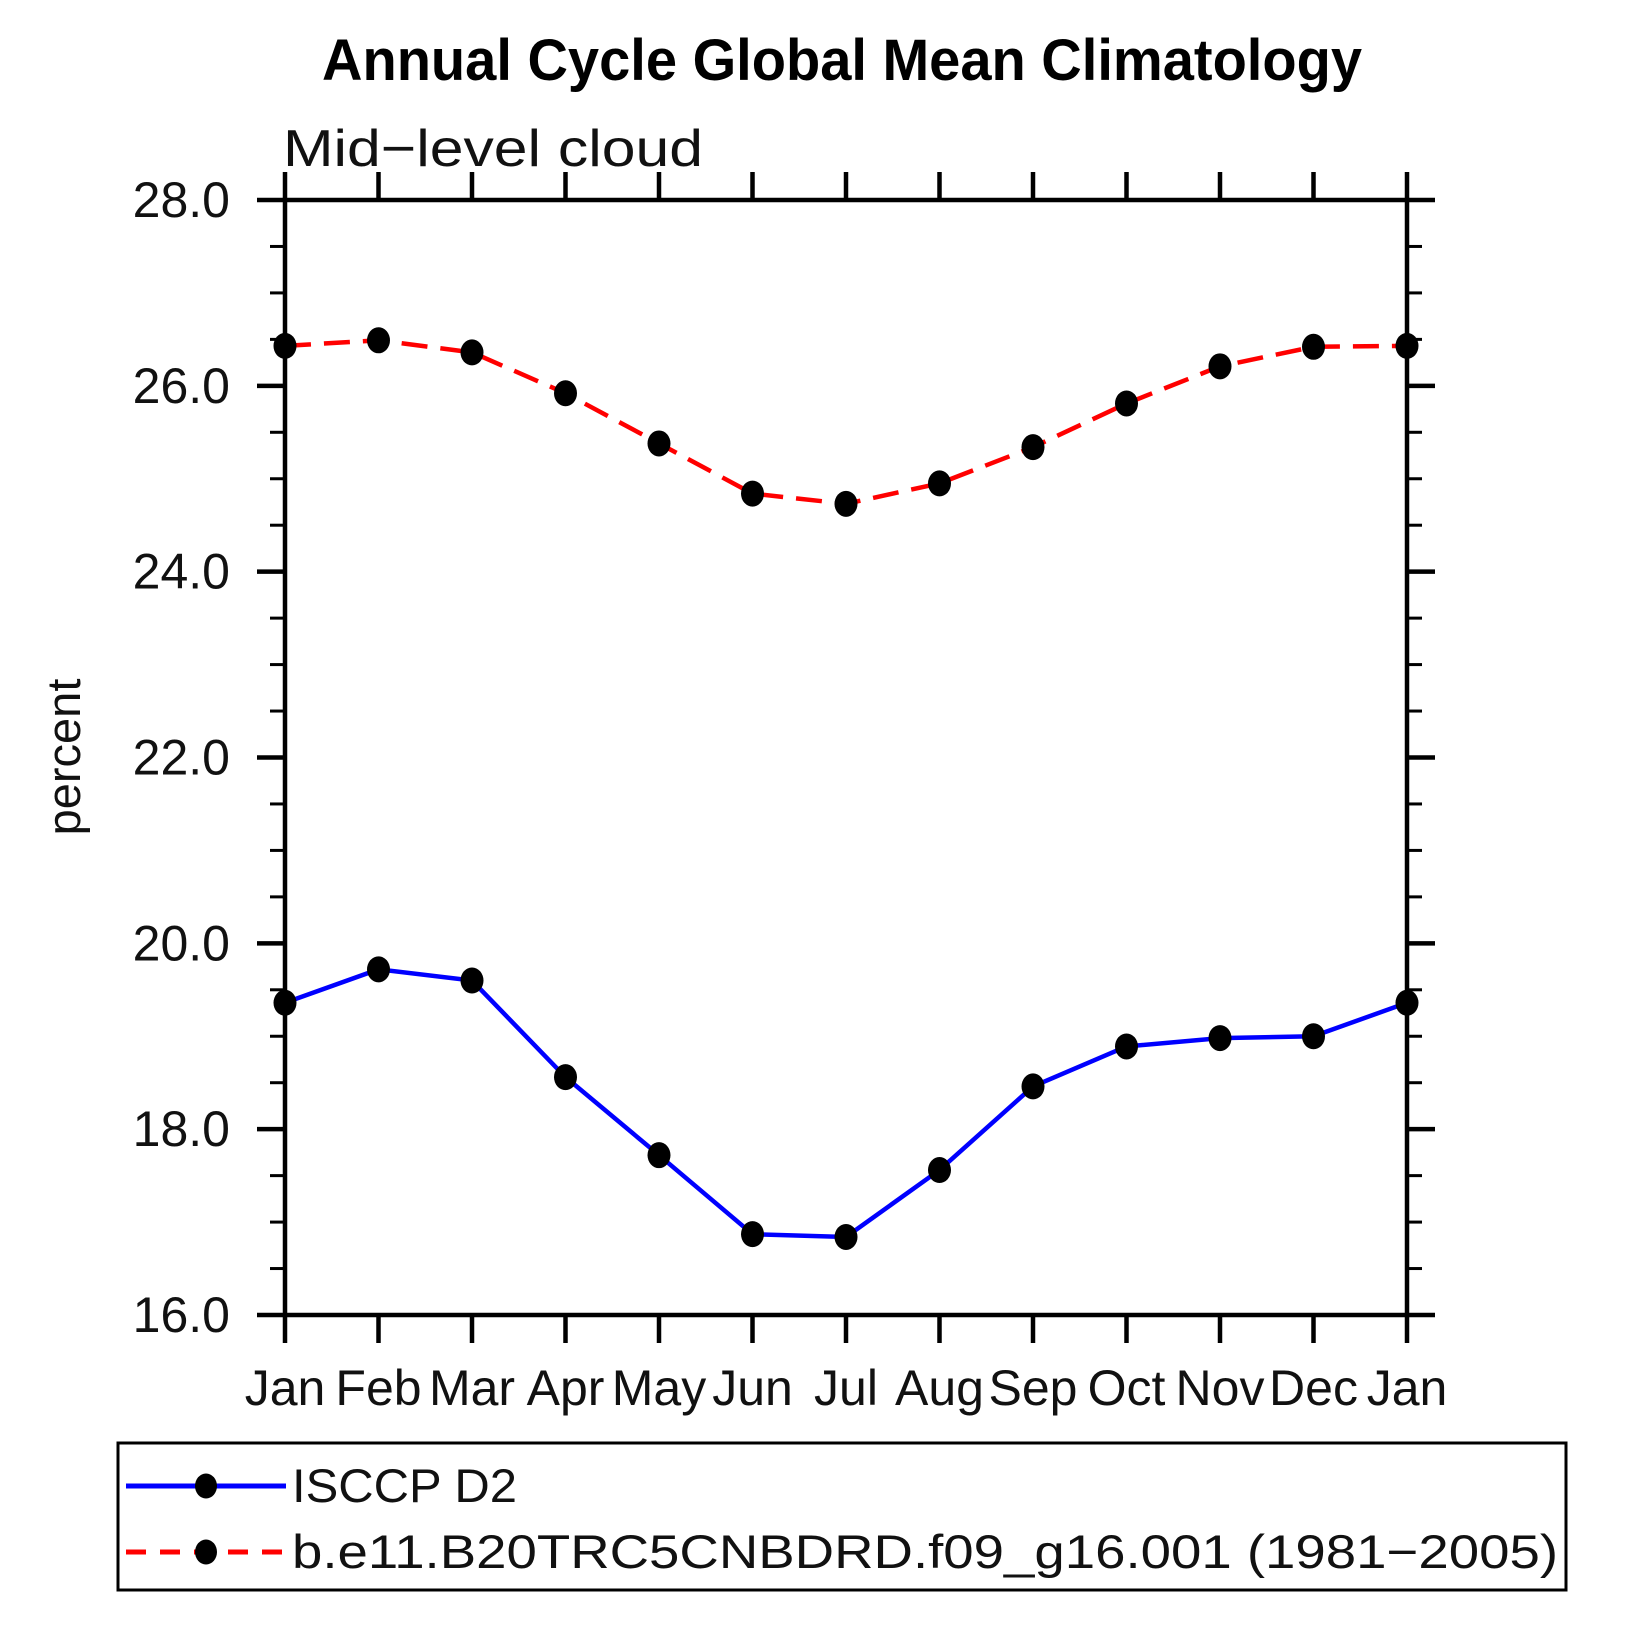  What do you see at coordinates (566, 1388) in the screenshot?
I see `x-tick-label: Apr` at bounding box center [566, 1388].